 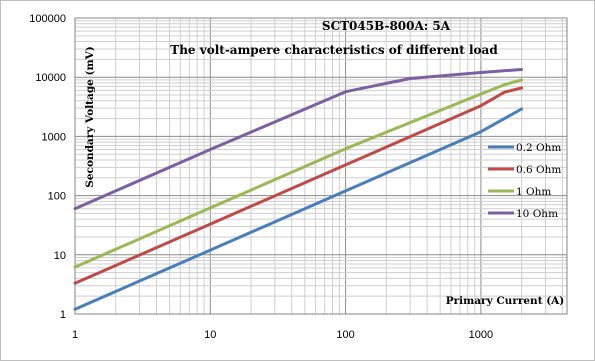 What do you see at coordinates (505, 301) in the screenshot?
I see `x-axis-label: Primary Current (A)` at bounding box center [505, 301].